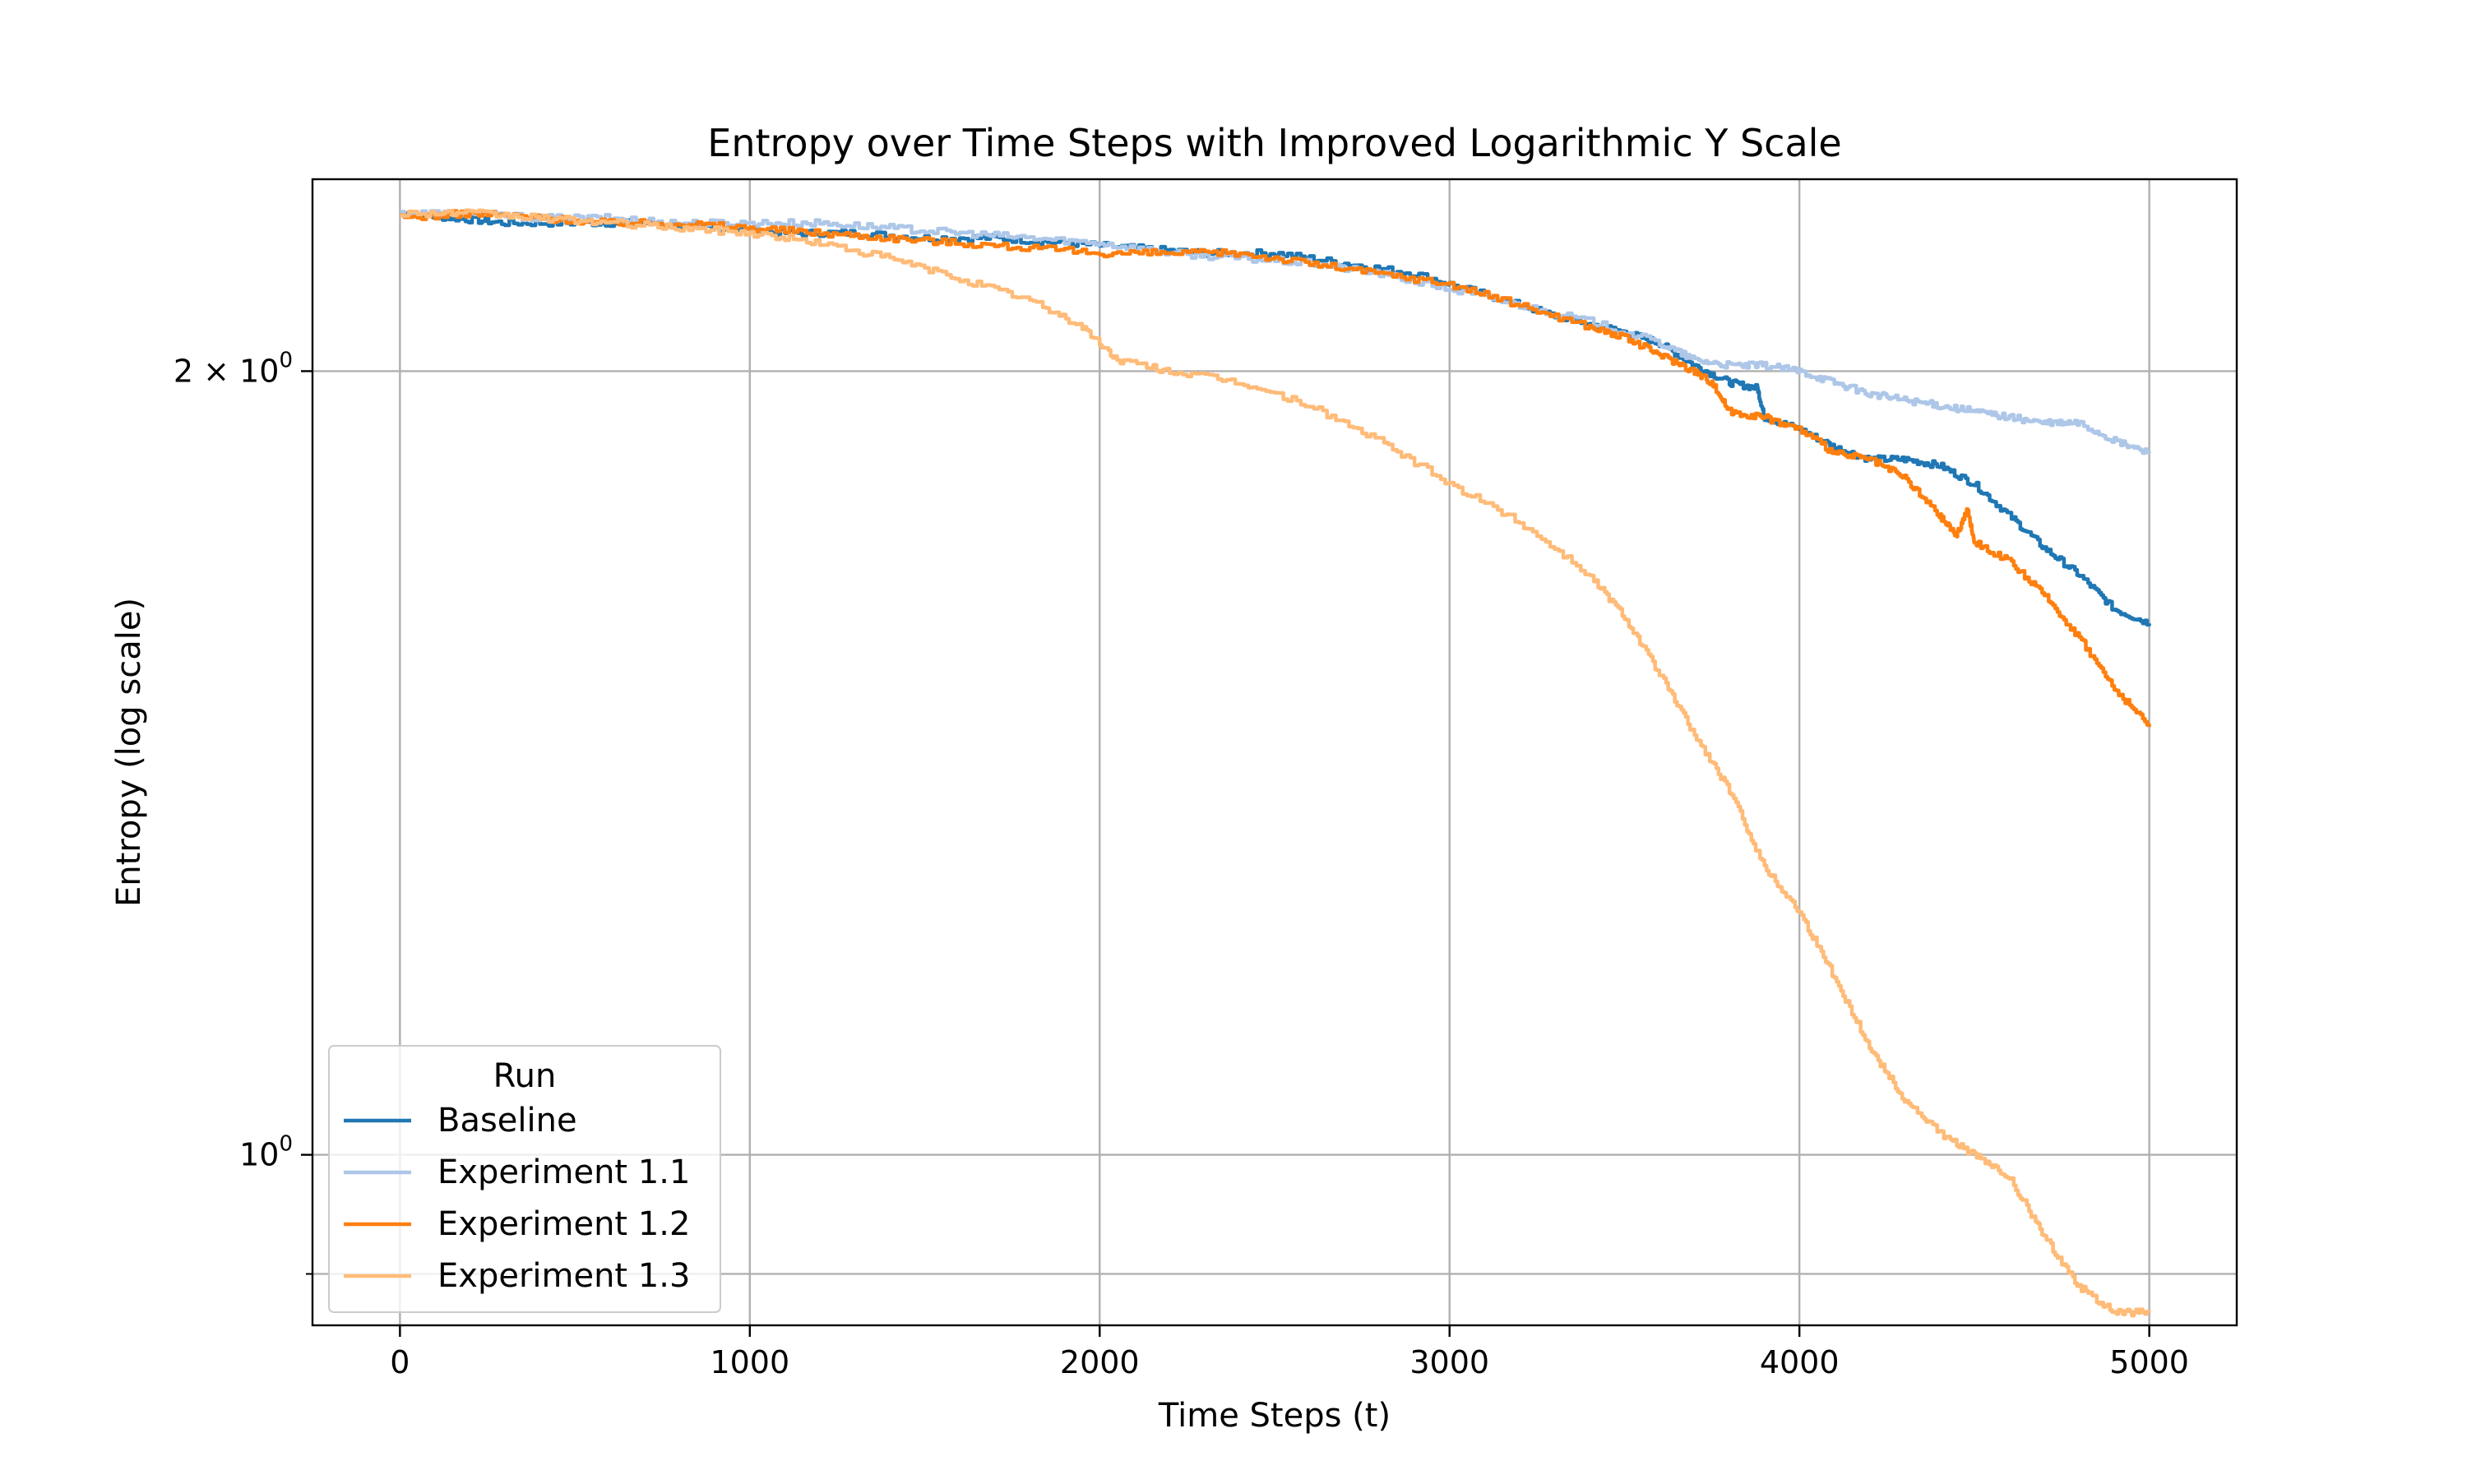  I want to click on x-tick-label: 4000, so click(1800, 1362).